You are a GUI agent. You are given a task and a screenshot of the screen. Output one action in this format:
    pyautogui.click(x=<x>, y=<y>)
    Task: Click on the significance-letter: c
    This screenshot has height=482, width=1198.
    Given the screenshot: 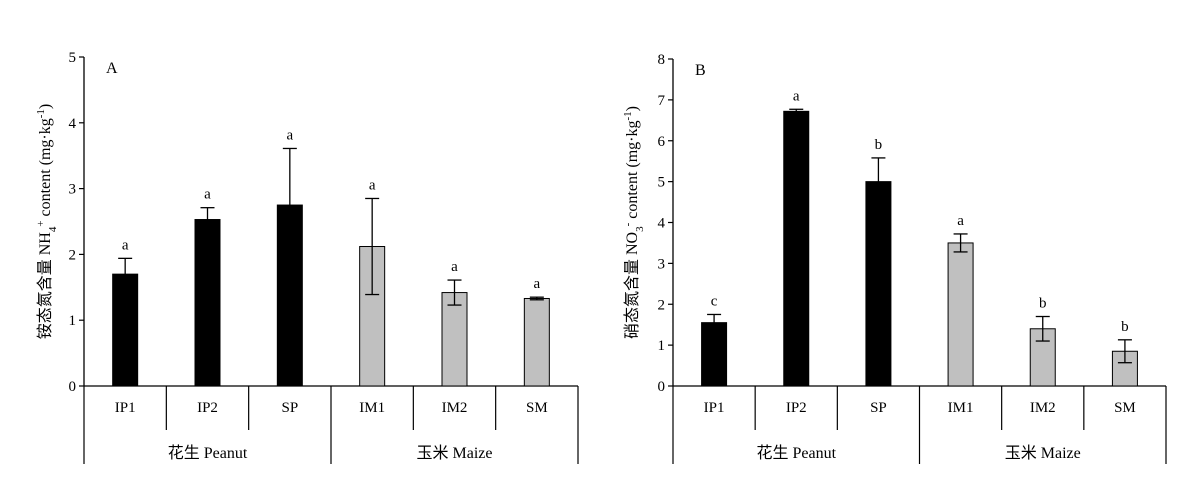 What is the action you would take?
    pyautogui.click(x=714, y=301)
    